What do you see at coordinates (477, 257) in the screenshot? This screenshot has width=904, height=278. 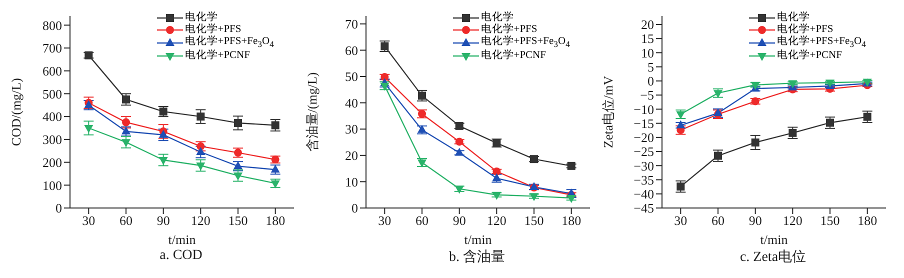 I see `text: b. 含油量` at bounding box center [477, 257].